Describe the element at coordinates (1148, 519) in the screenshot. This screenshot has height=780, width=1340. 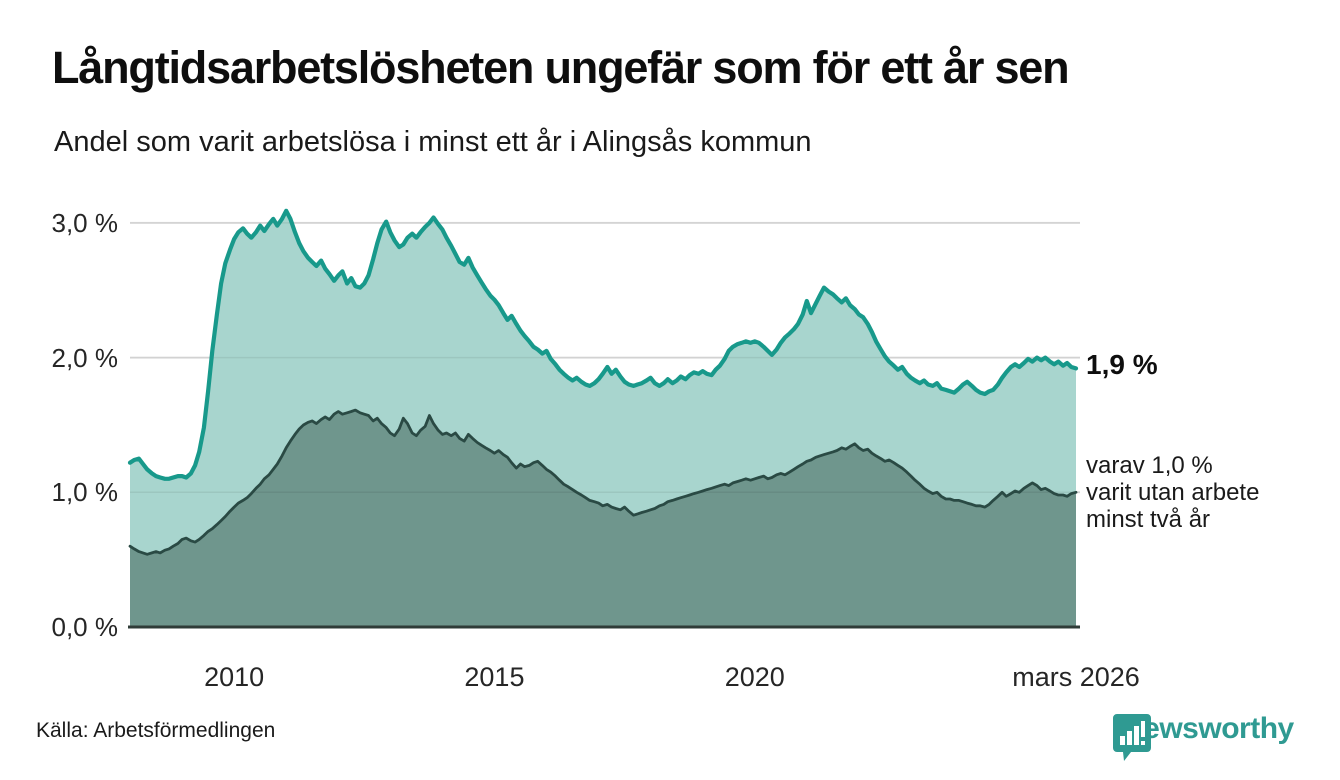
I see `two-year-note-line: minst två år` at that location.